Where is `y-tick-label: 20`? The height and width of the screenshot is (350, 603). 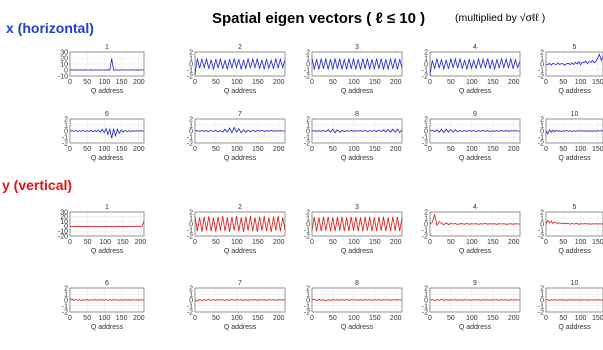 y-tick-label: 20 is located at coordinates (64, 217).